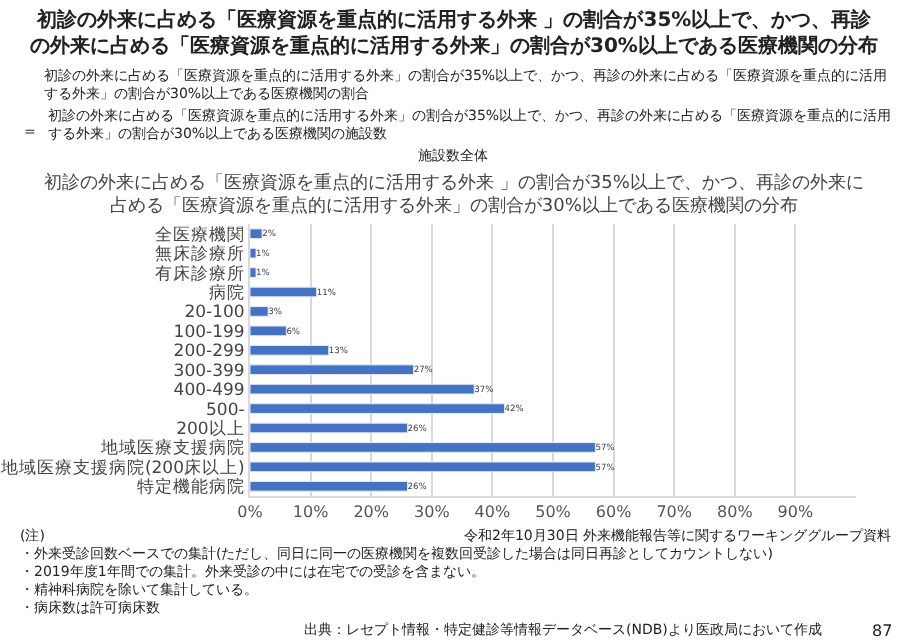 The height and width of the screenshot is (640, 906). Describe the element at coordinates (882, 631) in the screenshot. I see `text: 87` at that location.